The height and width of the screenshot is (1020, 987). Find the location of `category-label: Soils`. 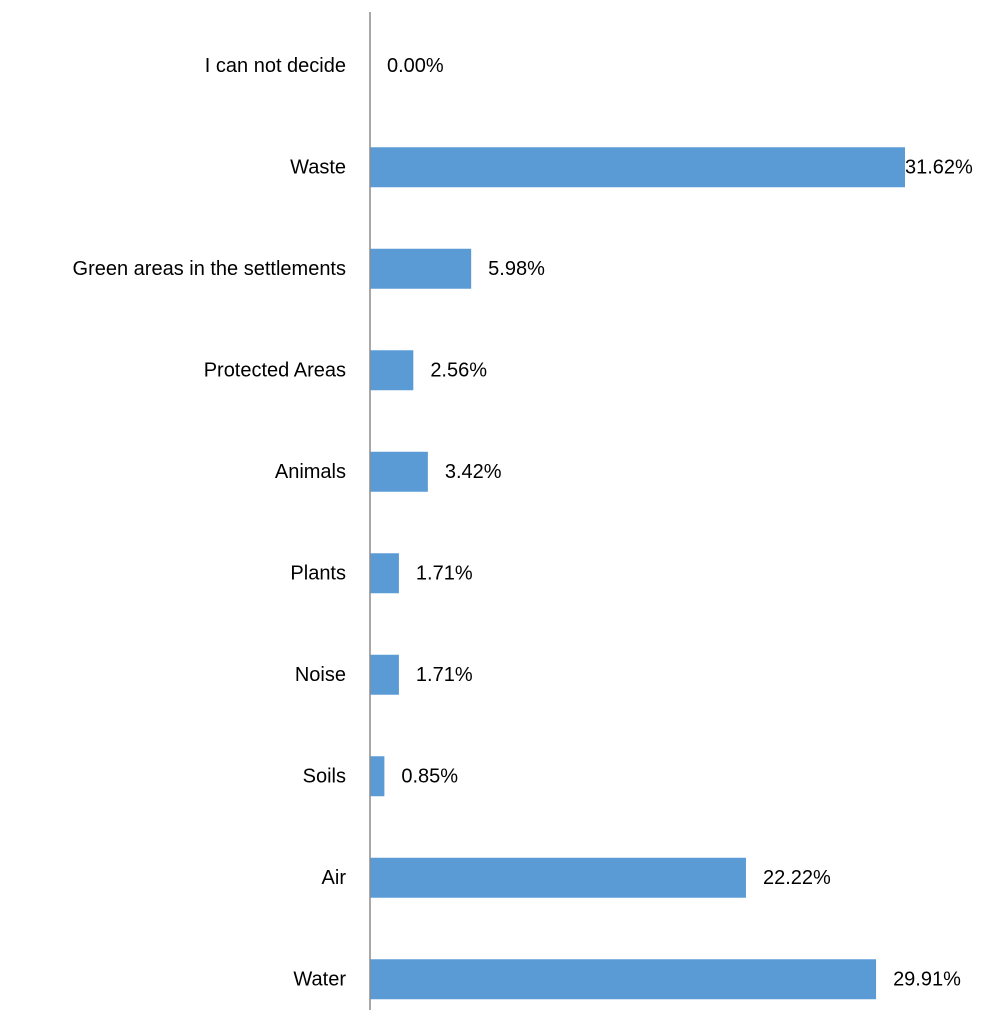

category-label: Soils is located at coordinates (324, 776).